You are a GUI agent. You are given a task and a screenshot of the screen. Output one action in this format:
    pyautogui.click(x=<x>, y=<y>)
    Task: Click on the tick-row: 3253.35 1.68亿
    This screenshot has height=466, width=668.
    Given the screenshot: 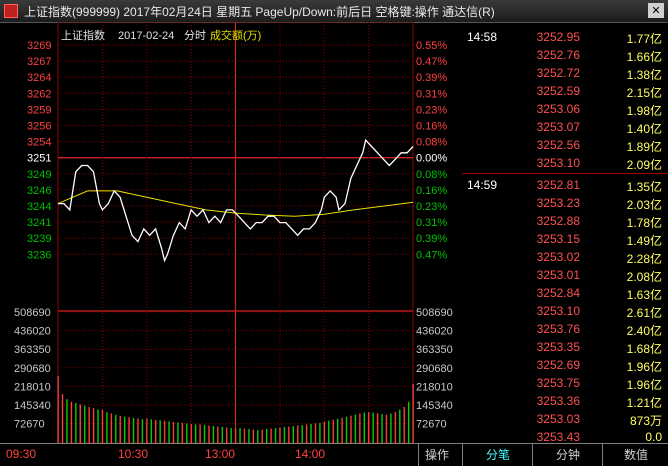 What is the action you would take?
    pyautogui.click(x=565, y=347)
    